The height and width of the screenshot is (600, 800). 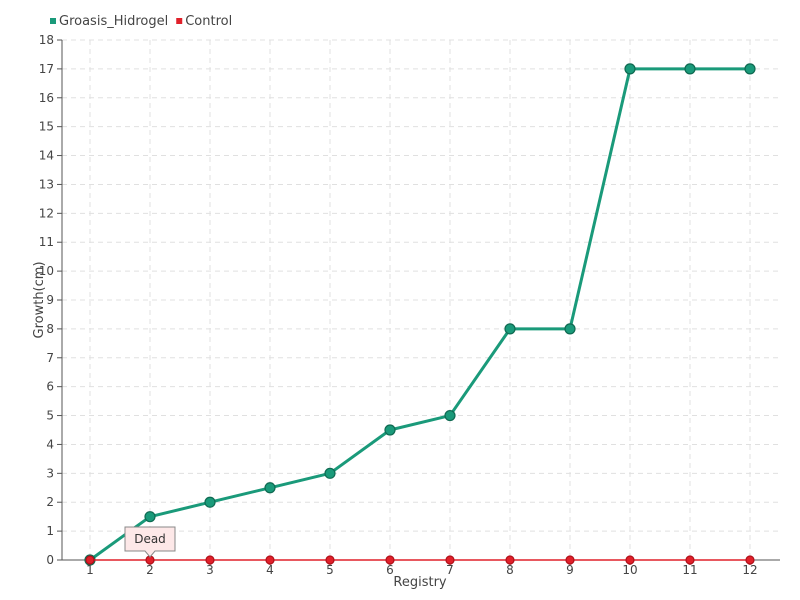 What do you see at coordinates (46, 127) in the screenshot?
I see `y-tick-label: 15` at bounding box center [46, 127].